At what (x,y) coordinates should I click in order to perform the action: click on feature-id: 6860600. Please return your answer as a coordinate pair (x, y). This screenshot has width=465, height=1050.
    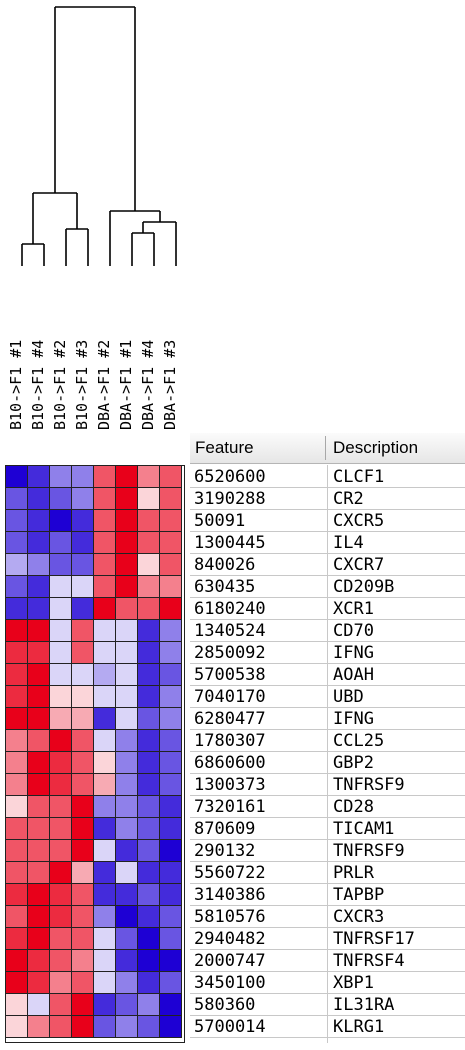
    Looking at the image, I should click on (230, 763).